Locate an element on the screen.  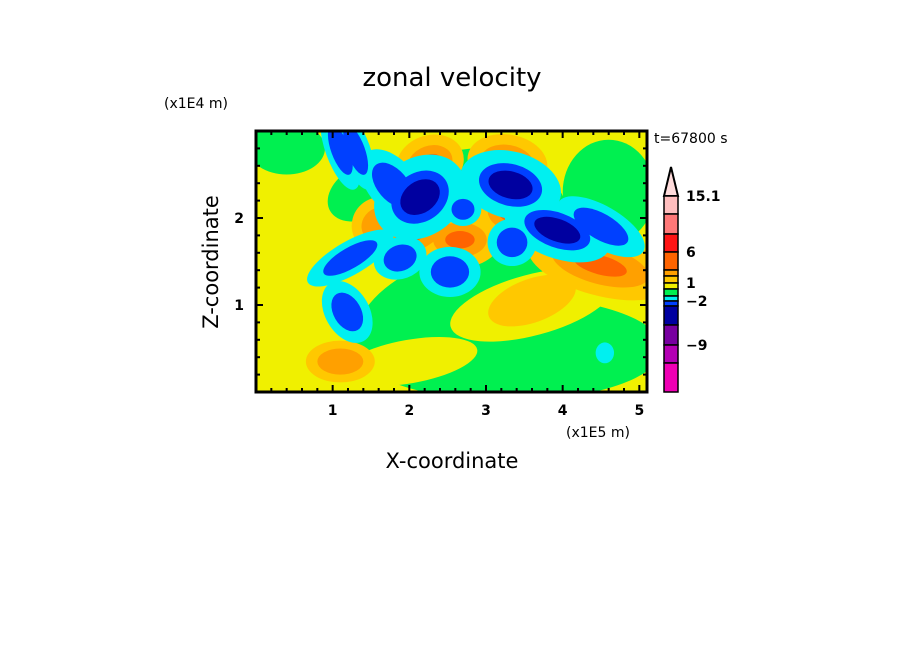
x-tick-label: 3 is located at coordinates (486, 411).